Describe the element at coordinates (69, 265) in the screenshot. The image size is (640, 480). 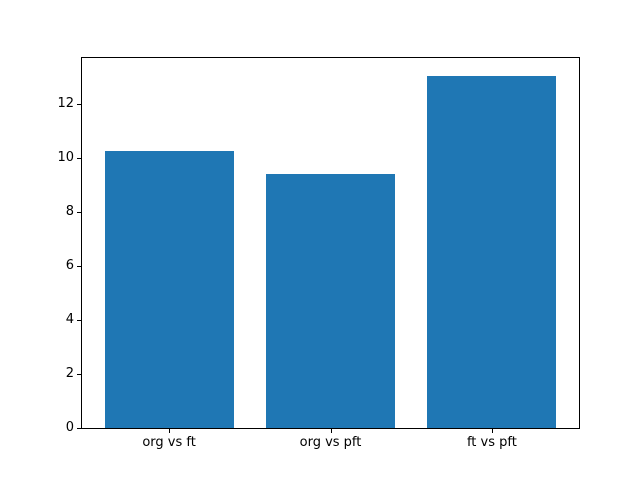
I see `y-tick-label: 6` at that location.